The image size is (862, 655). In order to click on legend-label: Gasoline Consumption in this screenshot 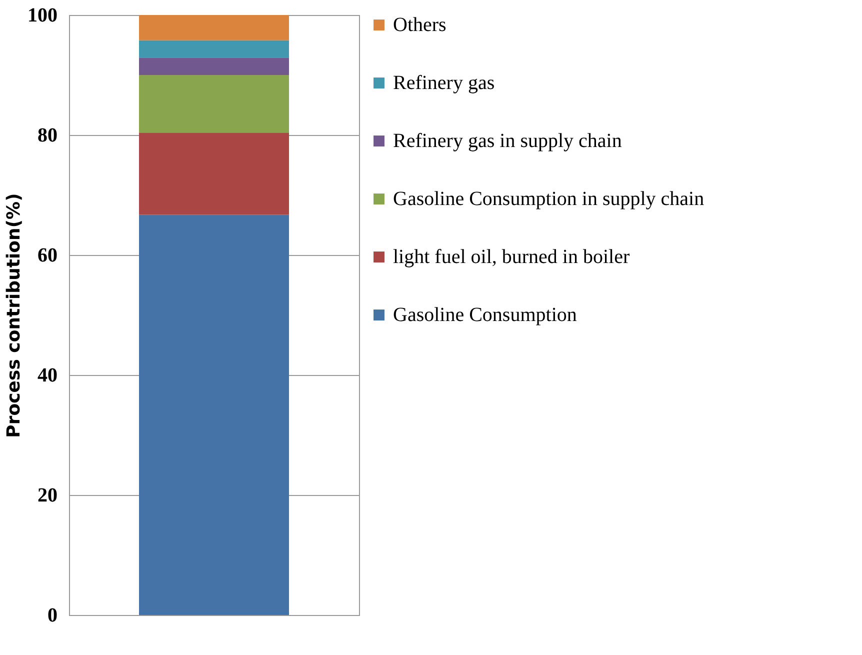, I will do `click(485, 315)`.